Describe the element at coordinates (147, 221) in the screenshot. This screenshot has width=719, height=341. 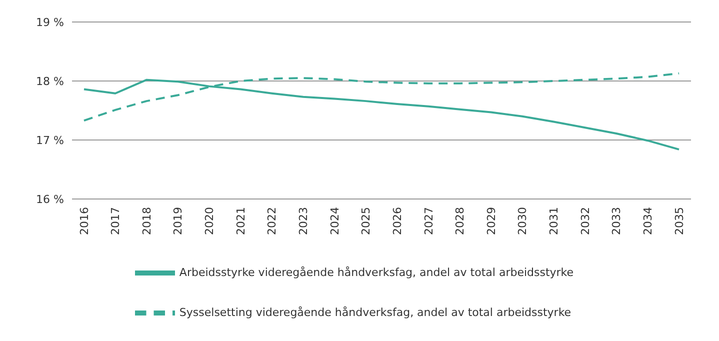
I see `x-tick-label: 2018` at that location.